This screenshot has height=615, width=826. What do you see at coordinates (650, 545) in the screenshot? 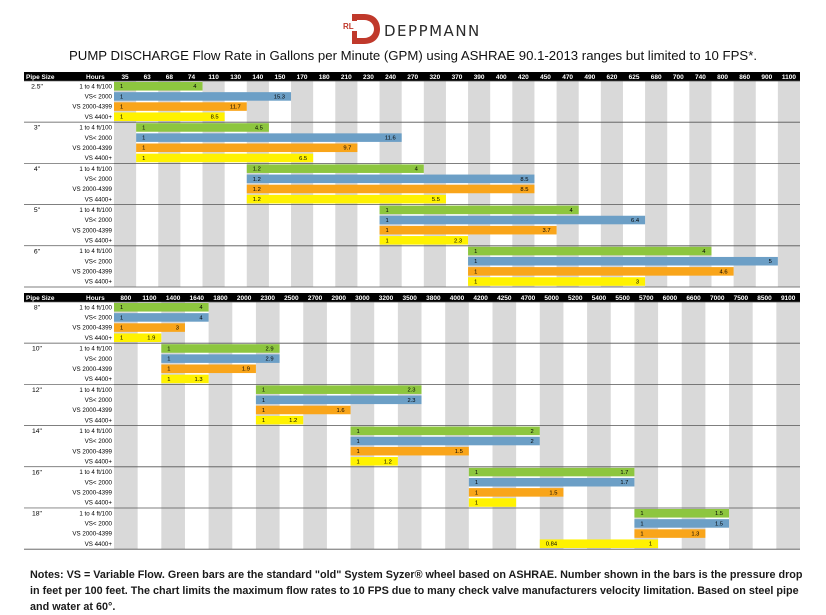
I see `bar-end-label: 1` at bounding box center [650, 545].